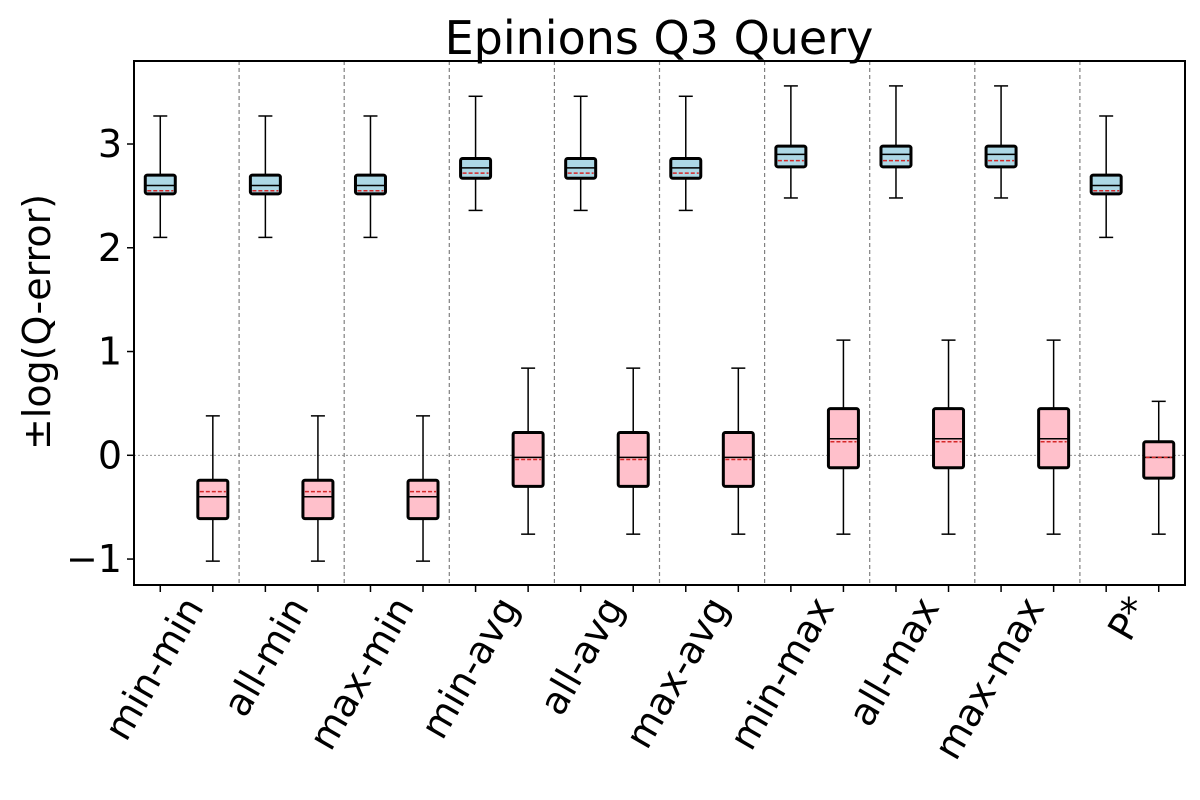 This screenshot has height=800, width=1200. I want to click on x-tick-label: min-max, so click(782, 674).